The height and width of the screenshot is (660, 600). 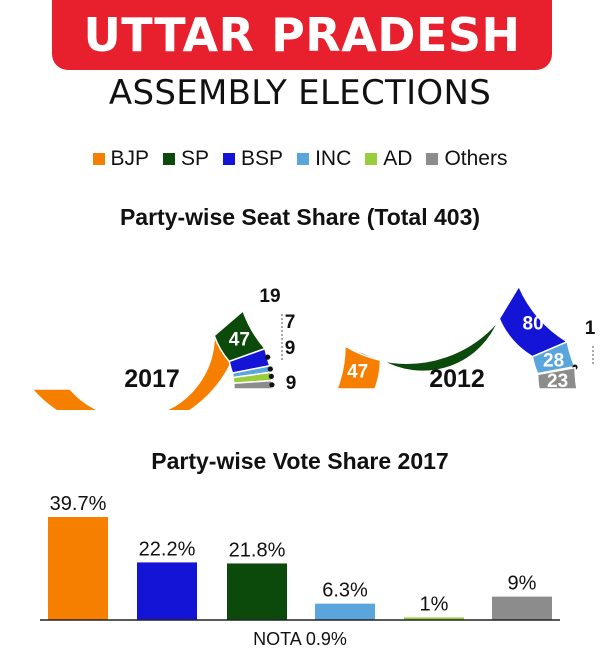 What do you see at coordinates (553, 361) in the screenshot?
I see `slice-label-inc: 28` at bounding box center [553, 361].